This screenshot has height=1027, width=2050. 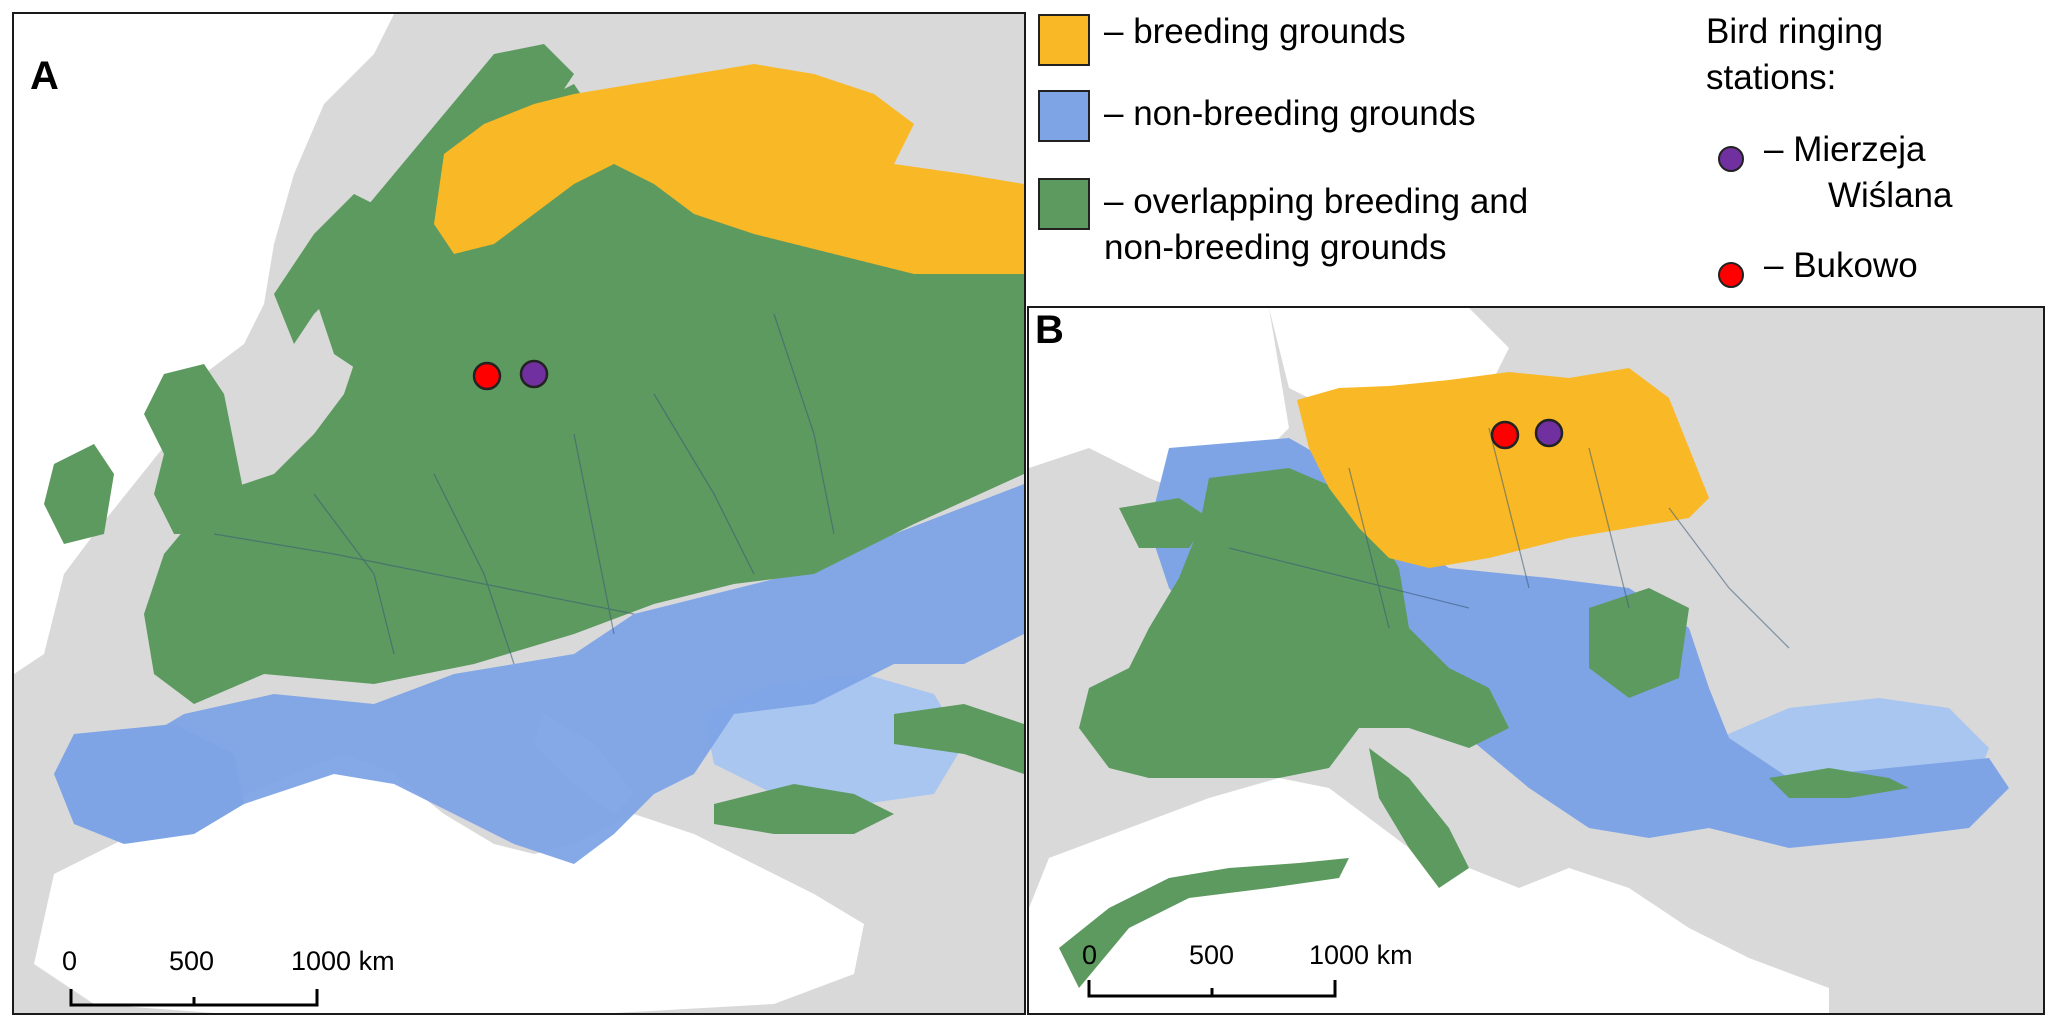 What do you see at coordinates (343, 961) in the screenshot?
I see `scale-a-tick-1000: 1000 km` at bounding box center [343, 961].